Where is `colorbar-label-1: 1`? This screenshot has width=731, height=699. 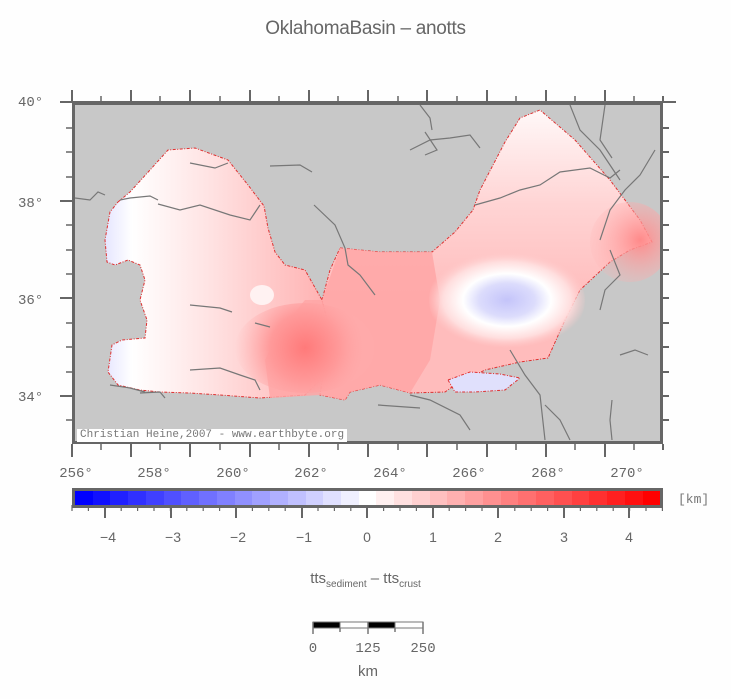
colorbar-label-1: 1 is located at coordinates (433, 537).